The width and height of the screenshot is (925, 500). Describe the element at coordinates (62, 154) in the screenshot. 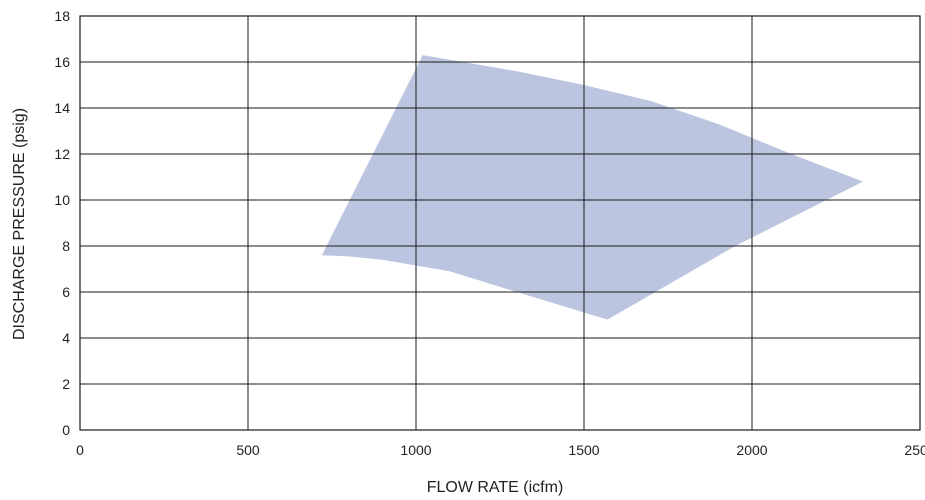

I see `y-tick-label: 12` at that location.